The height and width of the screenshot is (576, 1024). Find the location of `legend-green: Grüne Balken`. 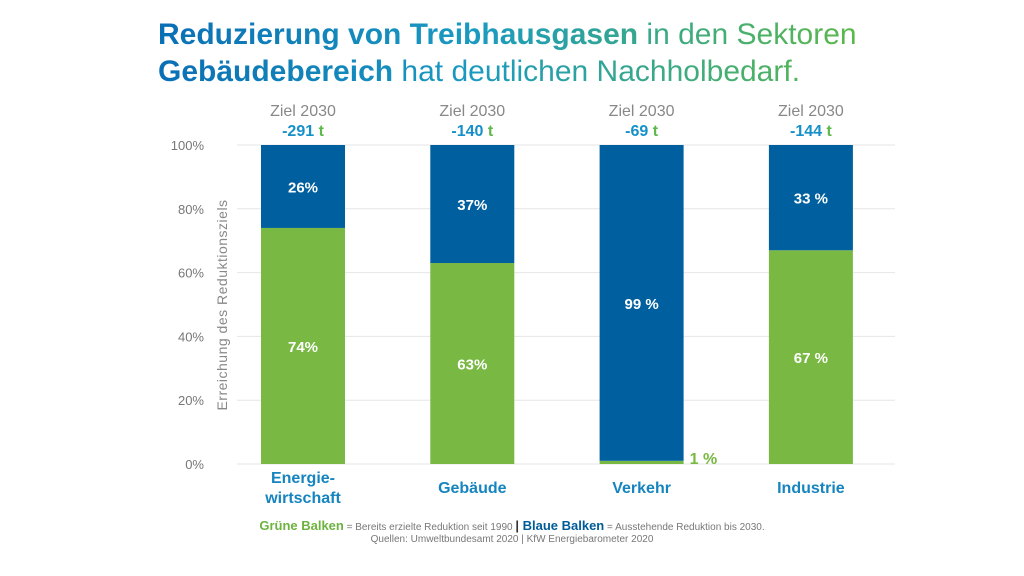

legend-green: Grüne Balken is located at coordinates (301, 525).